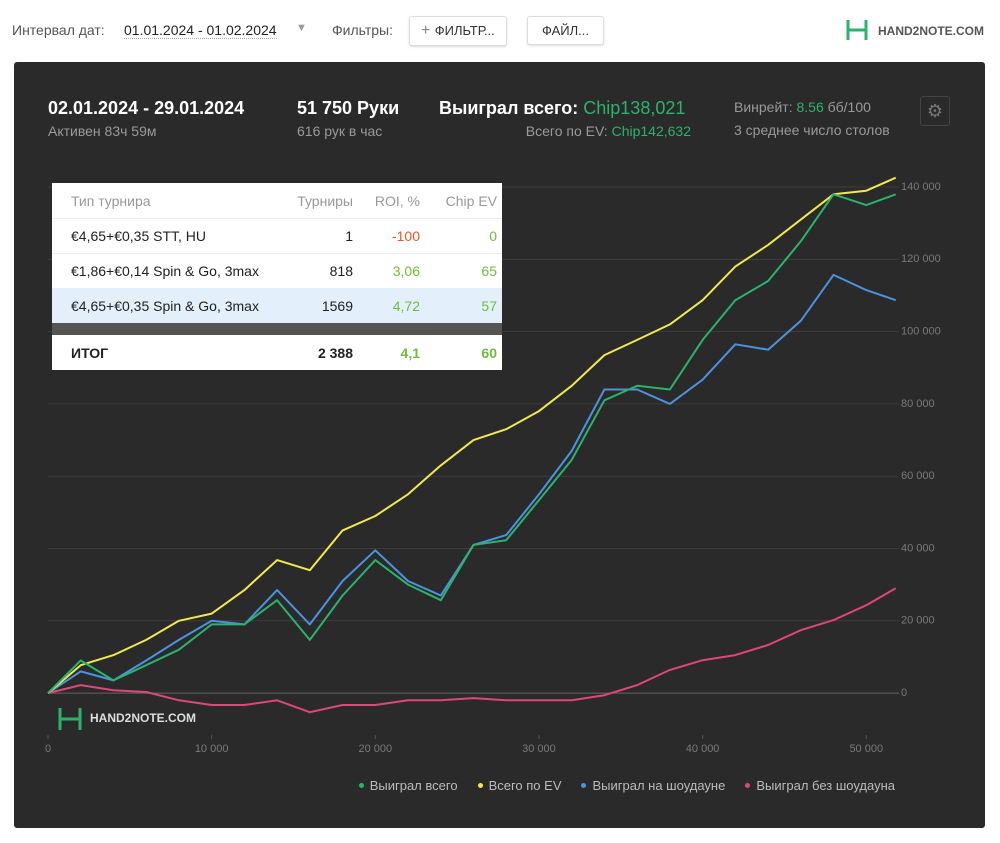  I want to click on total-cell: 60, so click(489, 353).